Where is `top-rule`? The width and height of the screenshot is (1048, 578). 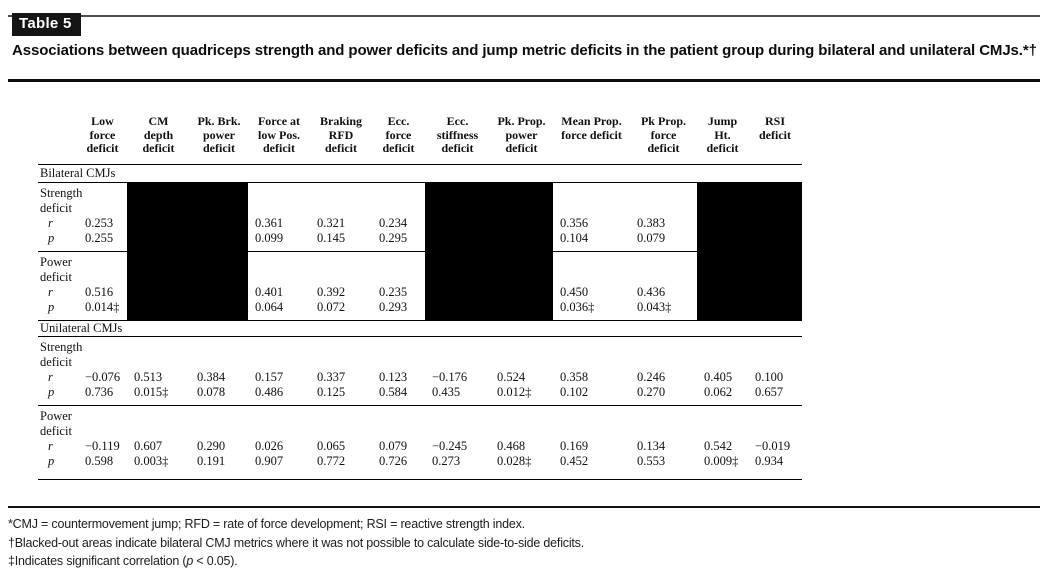
top-rule is located at coordinates (524, 16).